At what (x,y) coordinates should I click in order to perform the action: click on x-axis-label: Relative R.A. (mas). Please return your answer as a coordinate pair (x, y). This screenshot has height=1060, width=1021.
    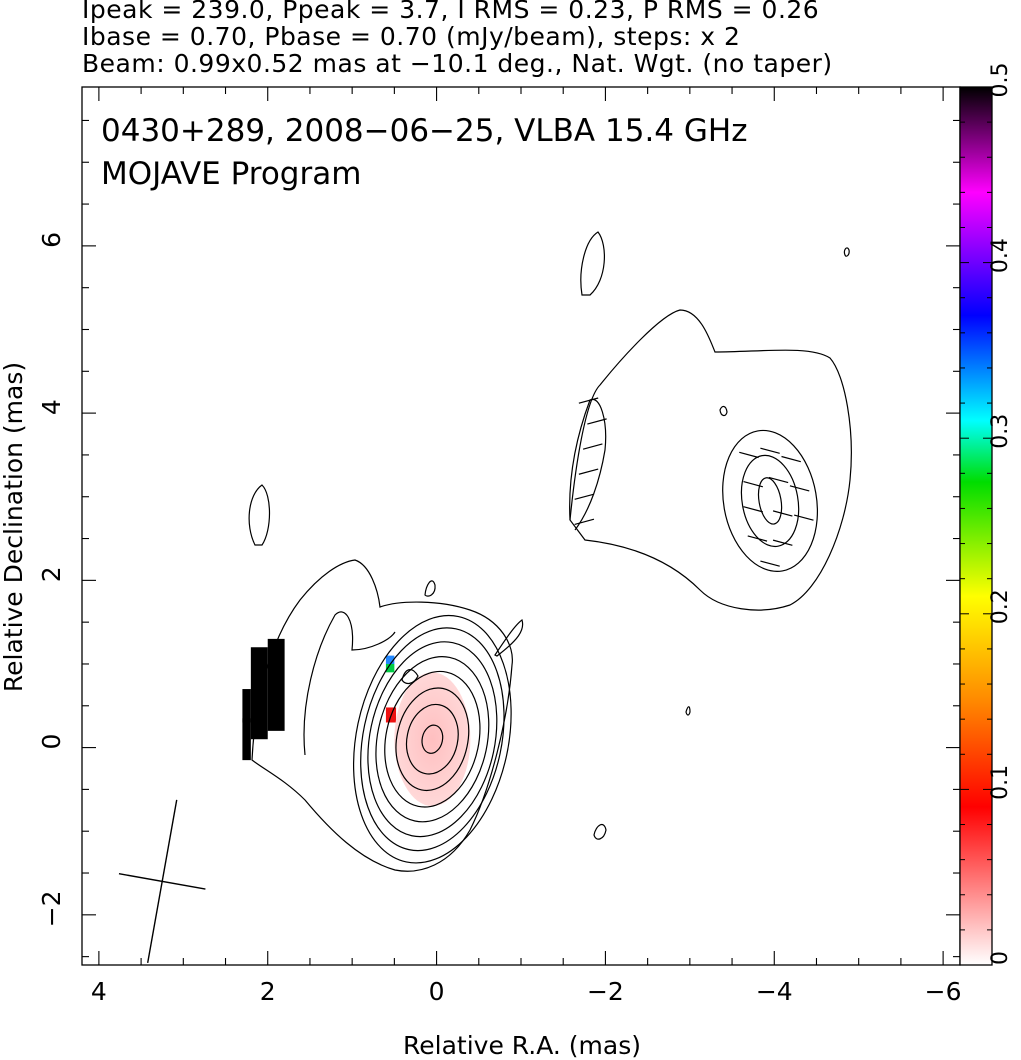
    Looking at the image, I should click on (522, 1045).